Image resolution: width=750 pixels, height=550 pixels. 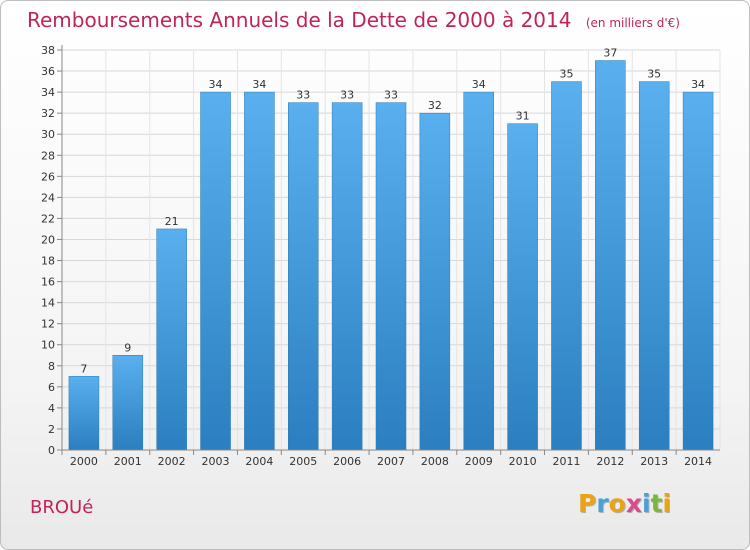 I want to click on bar-2001, so click(x=128, y=403).